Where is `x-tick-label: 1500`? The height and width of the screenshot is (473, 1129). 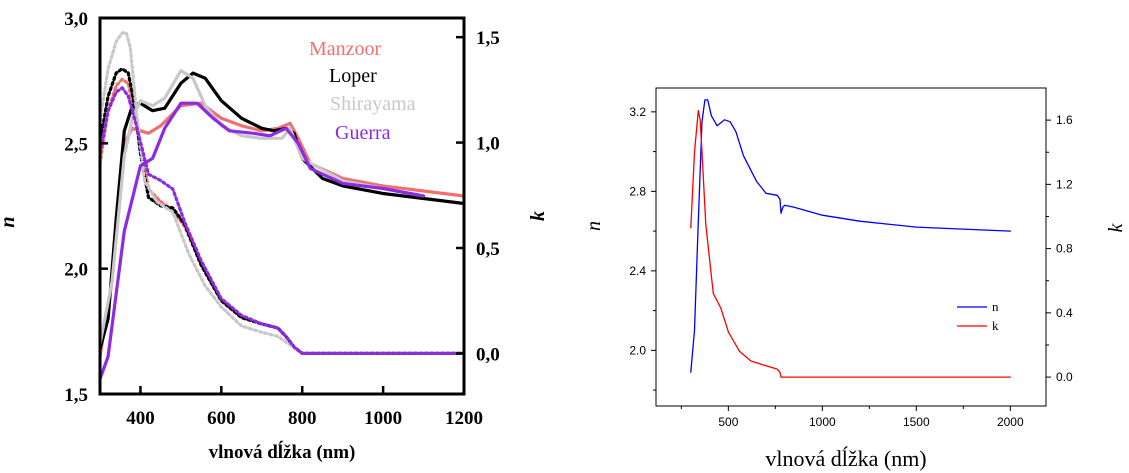
x-tick-label: 1500 is located at coordinates (916, 422).